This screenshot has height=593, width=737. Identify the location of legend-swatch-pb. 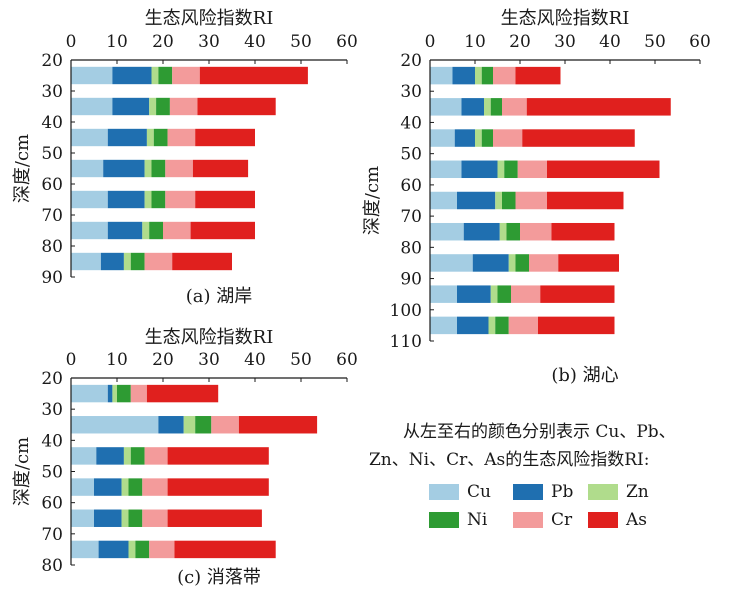
(528, 492).